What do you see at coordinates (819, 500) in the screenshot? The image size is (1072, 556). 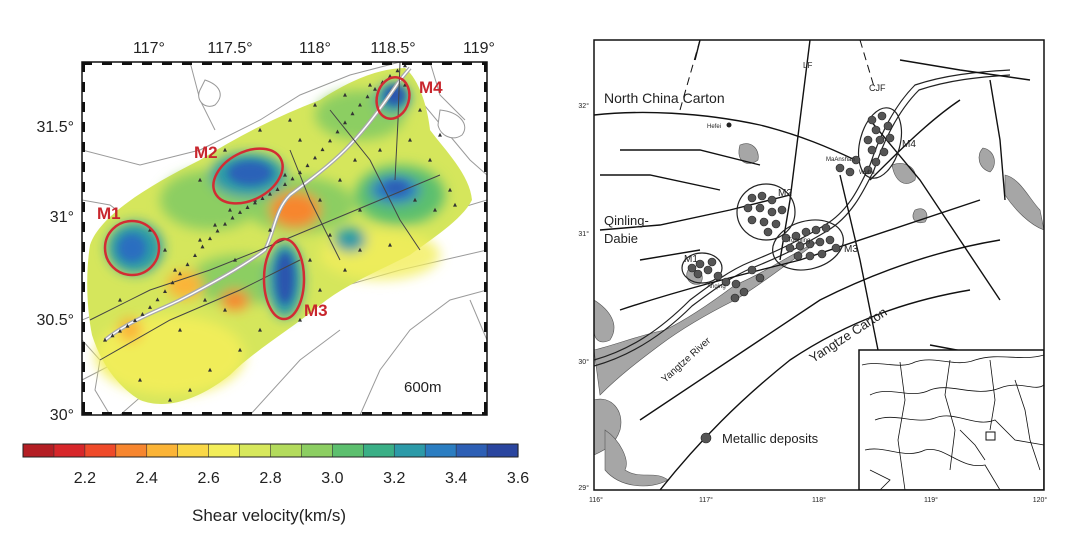 I see `lon-label-118: 118°` at bounding box center [819, 500].